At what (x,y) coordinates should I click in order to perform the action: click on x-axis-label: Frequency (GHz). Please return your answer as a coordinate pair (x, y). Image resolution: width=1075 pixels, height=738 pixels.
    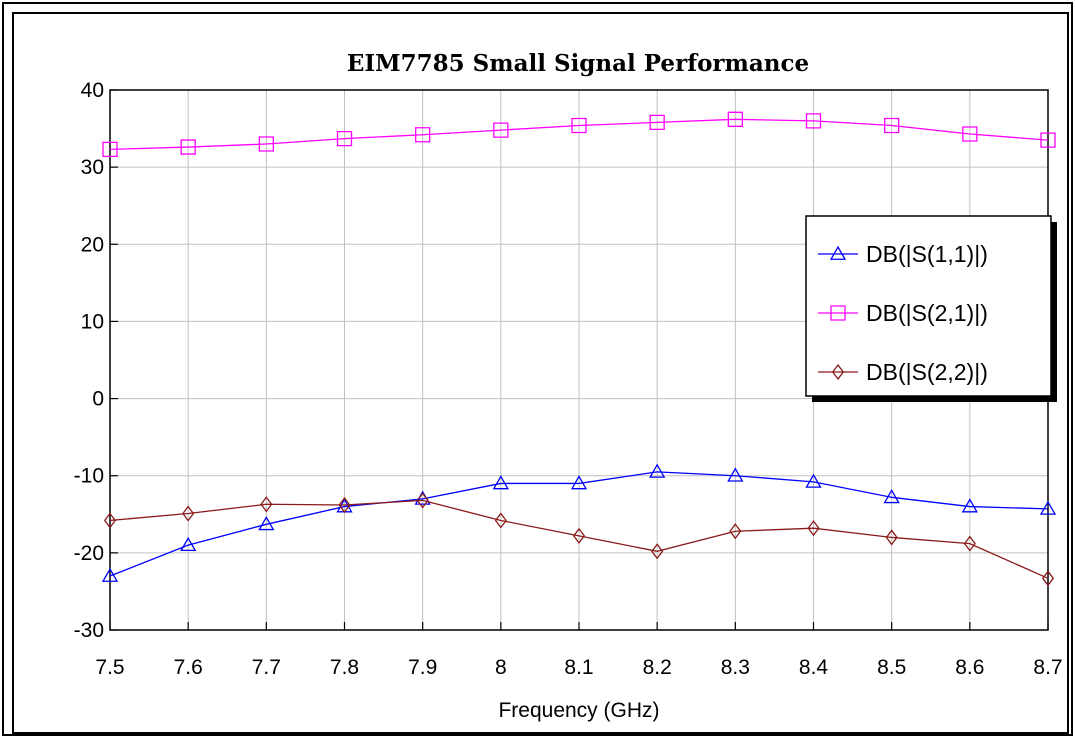
    Looking at the image, I should click on (578, 710).